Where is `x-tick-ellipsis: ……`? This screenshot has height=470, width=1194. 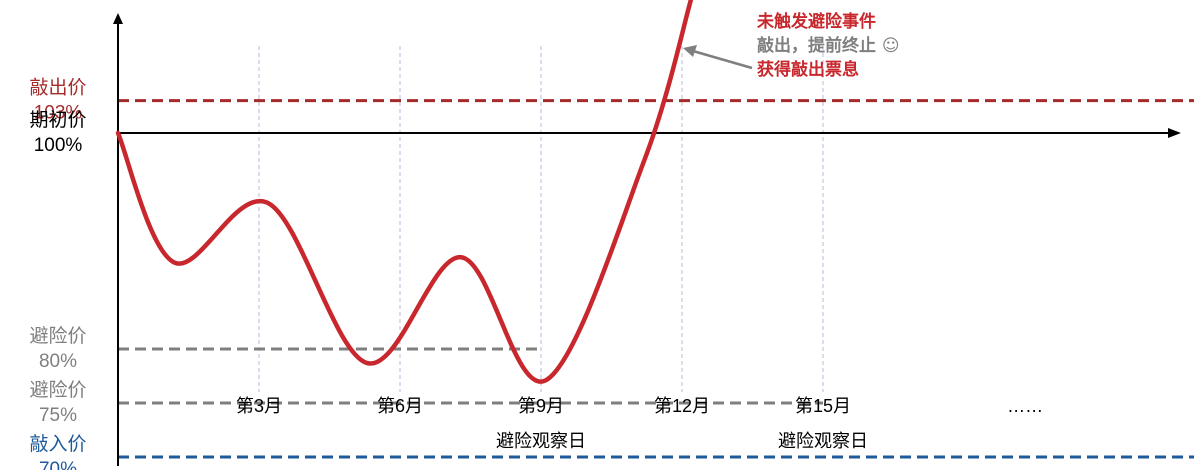 x-tick-ellipsis: …… is located at coordinates (1025, 406).